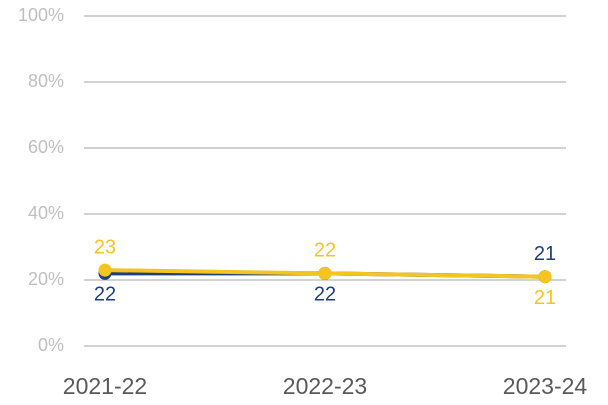  I want to click on x-tick-label: 2023-24, so click(545, 386).